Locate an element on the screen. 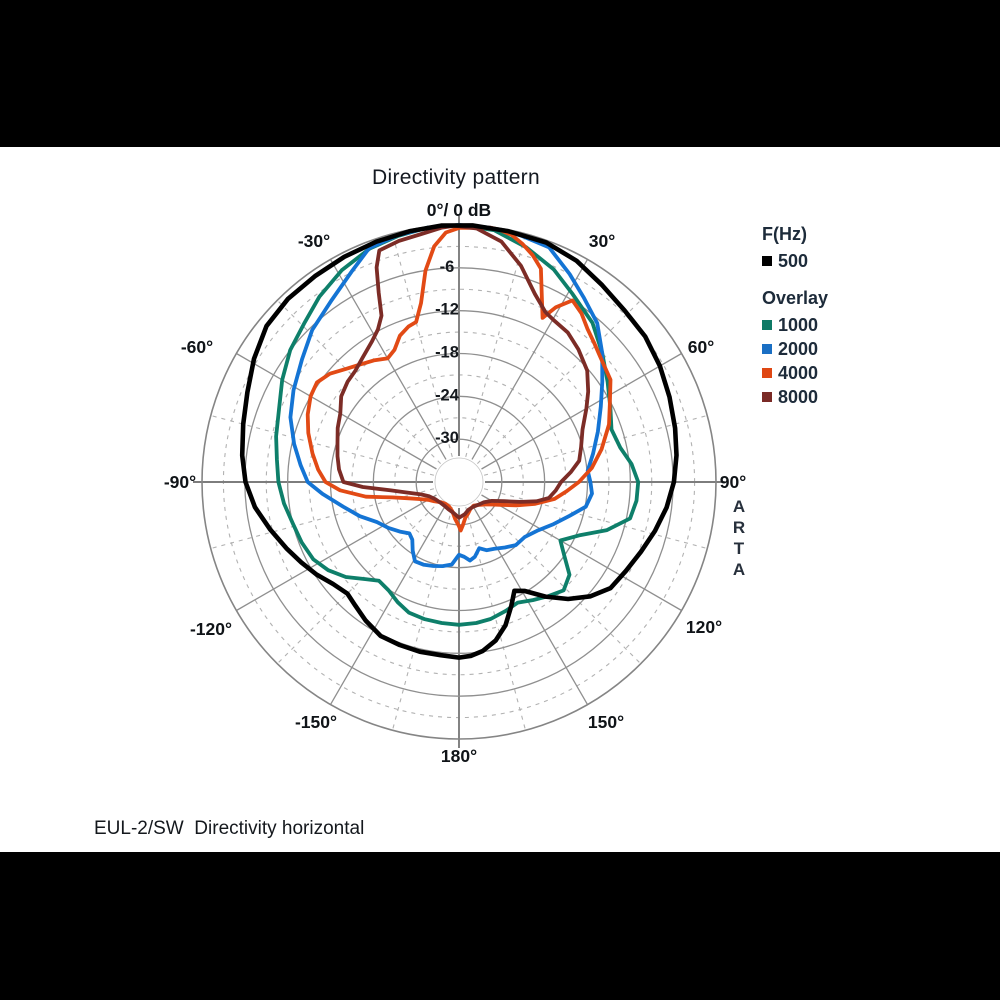 The height and width of the screenshot is (1000, 1000). legend-item-4000: 4000 is located at coordinates (795, 373).